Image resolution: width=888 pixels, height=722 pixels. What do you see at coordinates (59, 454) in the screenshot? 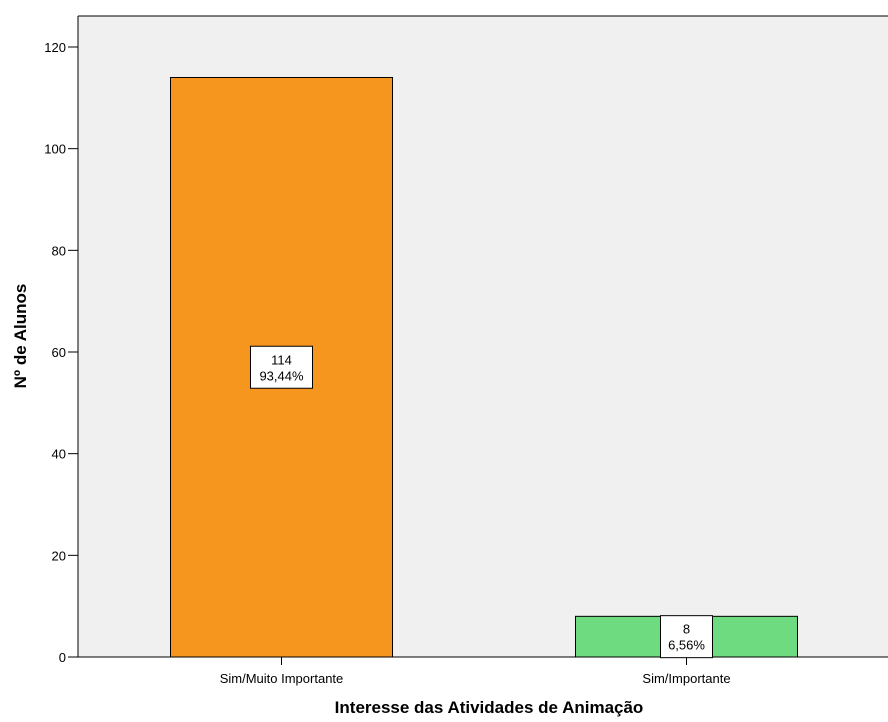
I see `y-tick-label: 40` at bounding box center [59, 454].